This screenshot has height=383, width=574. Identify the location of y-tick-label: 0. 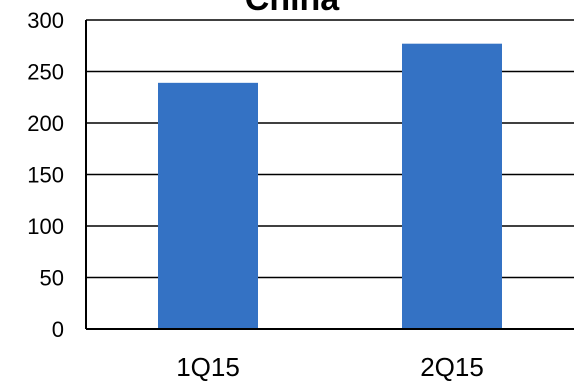
(58, 329).